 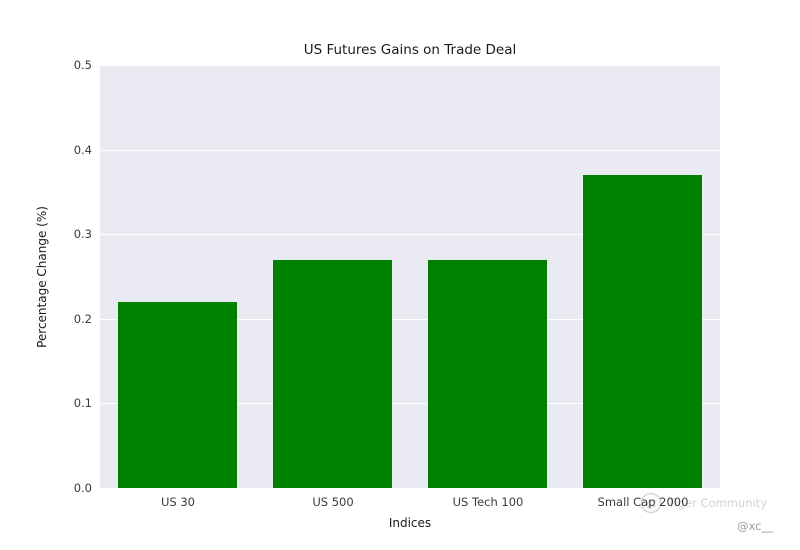 What do you see at coordinates (82, 488) in the screenshot?
I see `y-tick-label: 0.0` at bounding box center [82, 488].